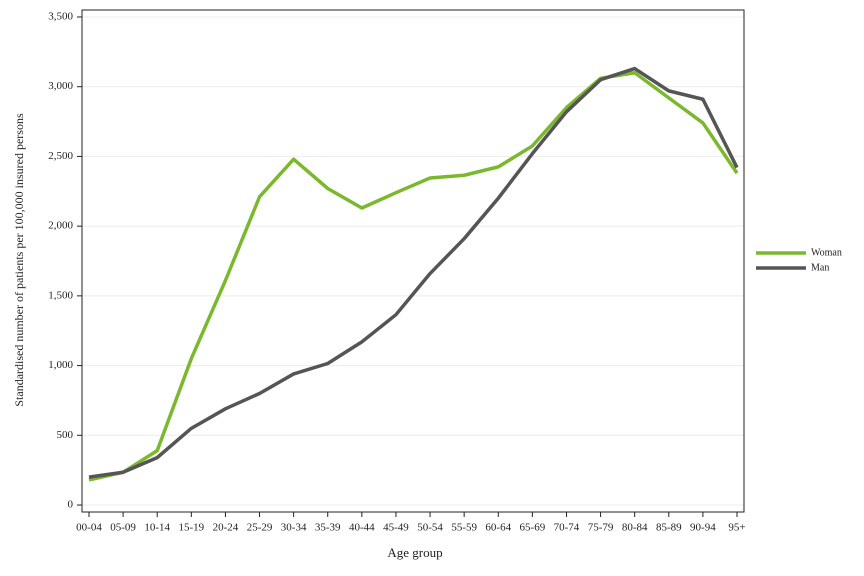 The image size is (864, 576). Describe the element at coordinates (60, 365) in the screenshot. I see `y-tick-label: 1,000` at that location.